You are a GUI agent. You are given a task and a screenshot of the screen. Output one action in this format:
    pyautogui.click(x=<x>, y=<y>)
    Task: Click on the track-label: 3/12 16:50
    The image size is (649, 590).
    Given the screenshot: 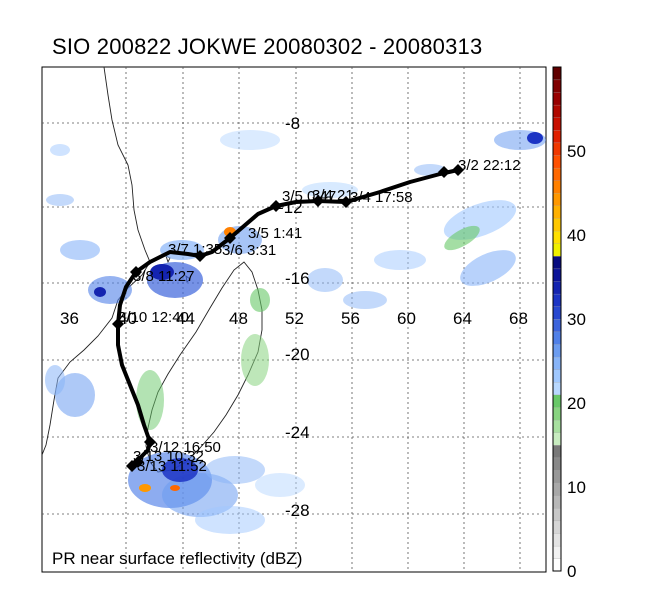 What is the action you would take?
    pyautogui.click(x=185, y=447)
    